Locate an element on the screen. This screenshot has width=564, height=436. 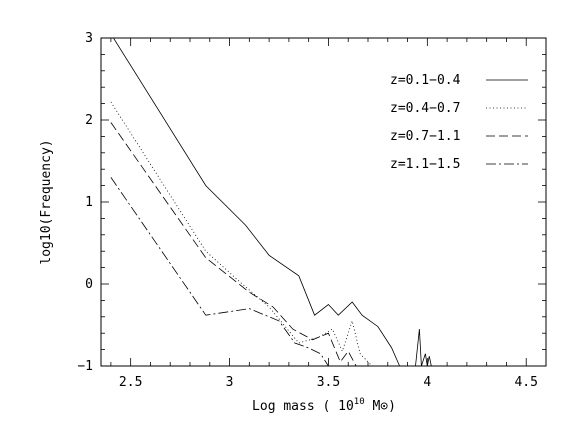
x-tick-label: 2.5 is located at coordinates (130, 382).